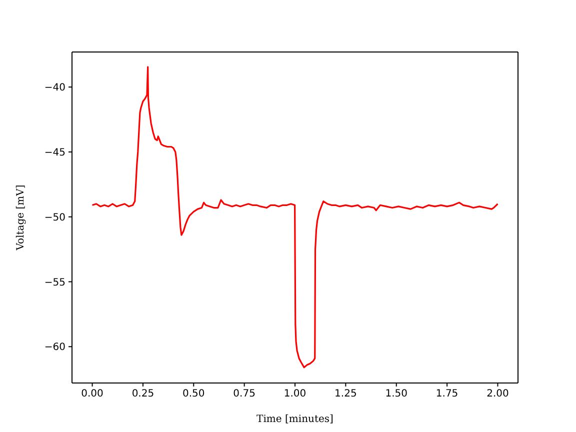 The image size is (576, 432). Describe the element at coordinates (345, 394) in the screenshot. I see `x-tick-label: 1.25` at that location.